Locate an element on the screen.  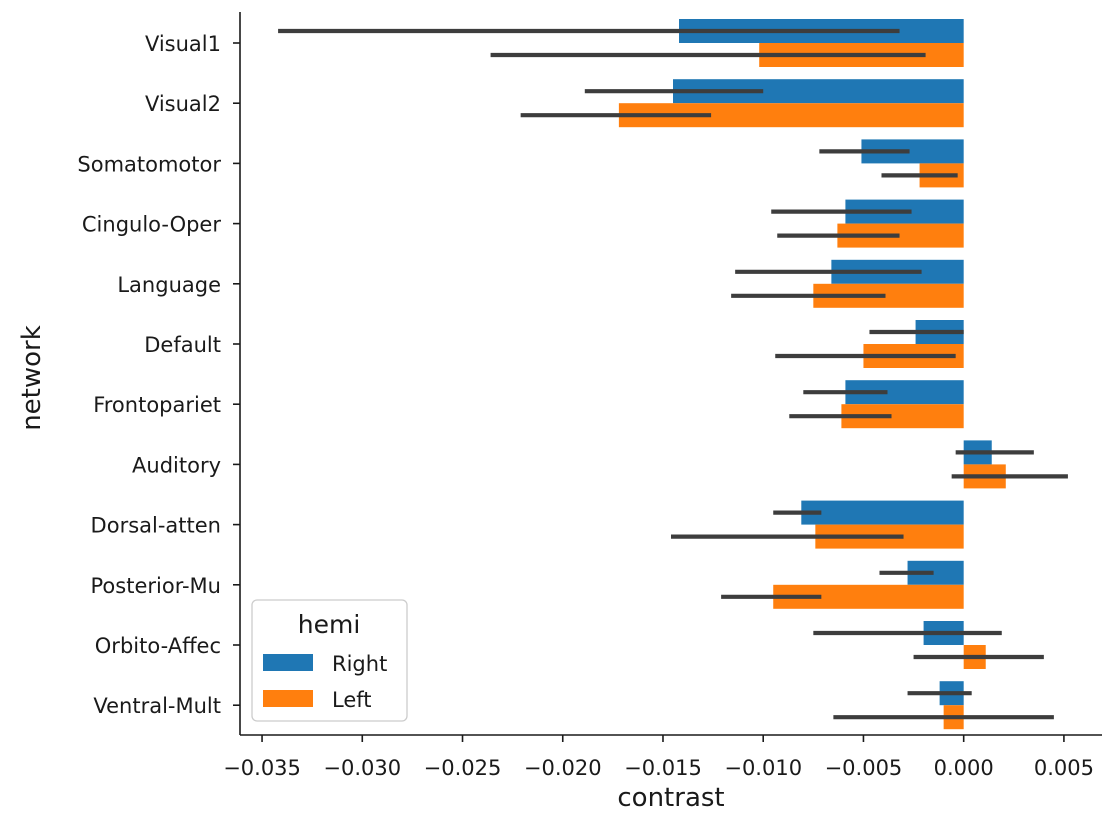
y-tick-label-dorsal-atten: Dorsal-atten is located at coordinates (156, 526).